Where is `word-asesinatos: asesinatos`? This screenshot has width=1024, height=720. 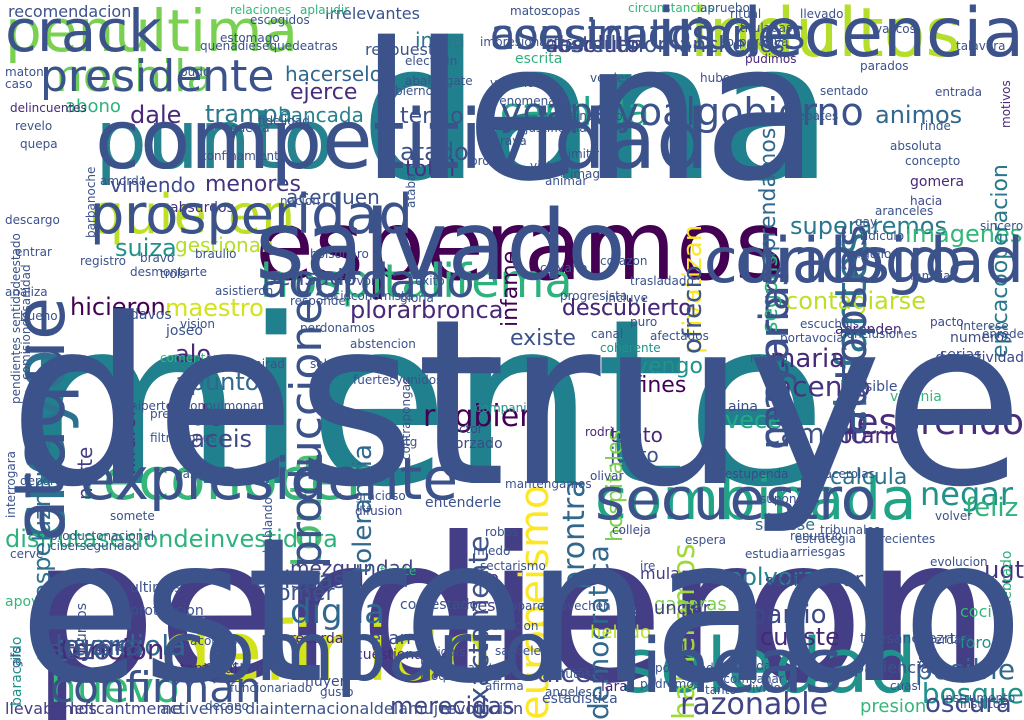 word-asesinatos: asesinatos is located at coordinates (602, 34).